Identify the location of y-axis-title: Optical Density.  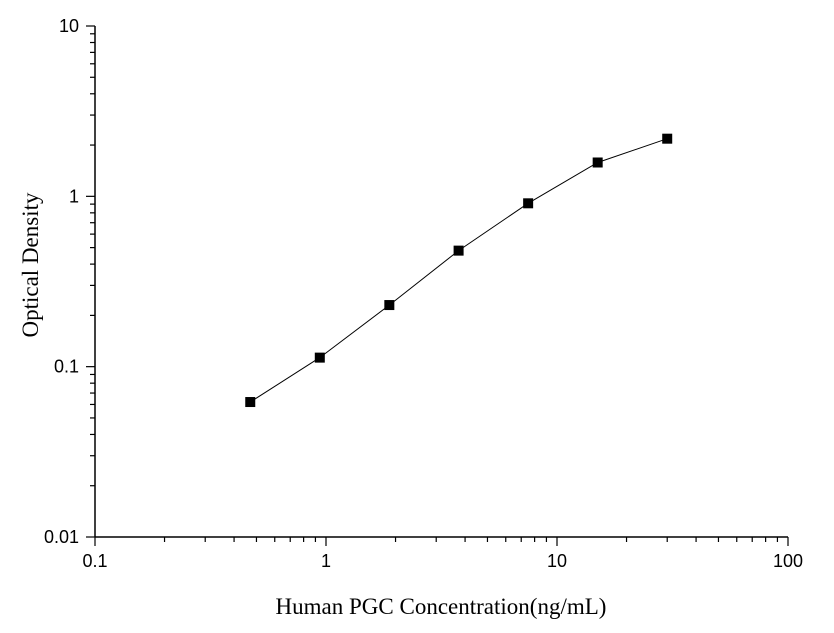
(30, 264).